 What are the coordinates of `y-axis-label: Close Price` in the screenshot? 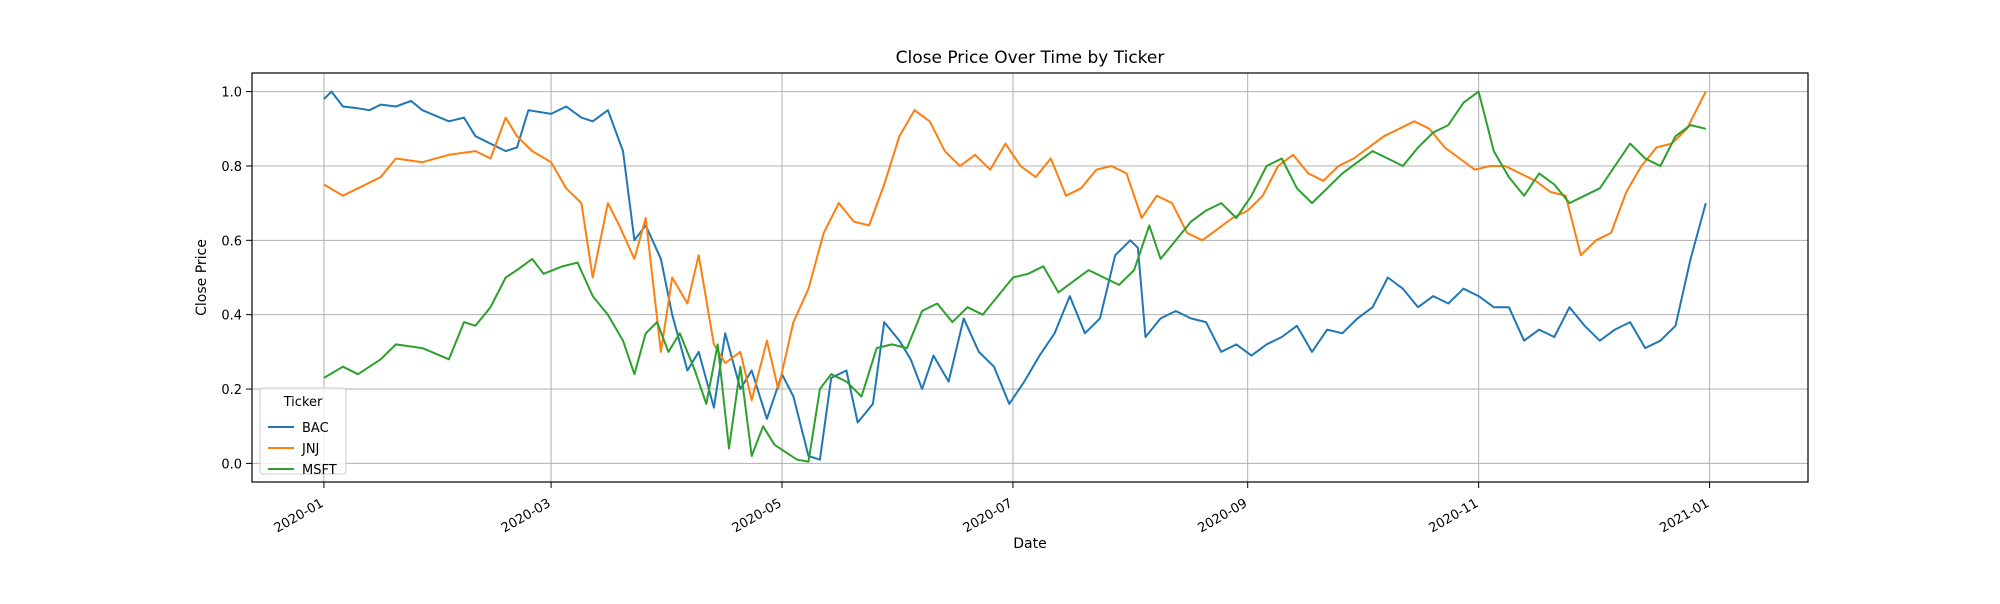 It's located at (202, 277).